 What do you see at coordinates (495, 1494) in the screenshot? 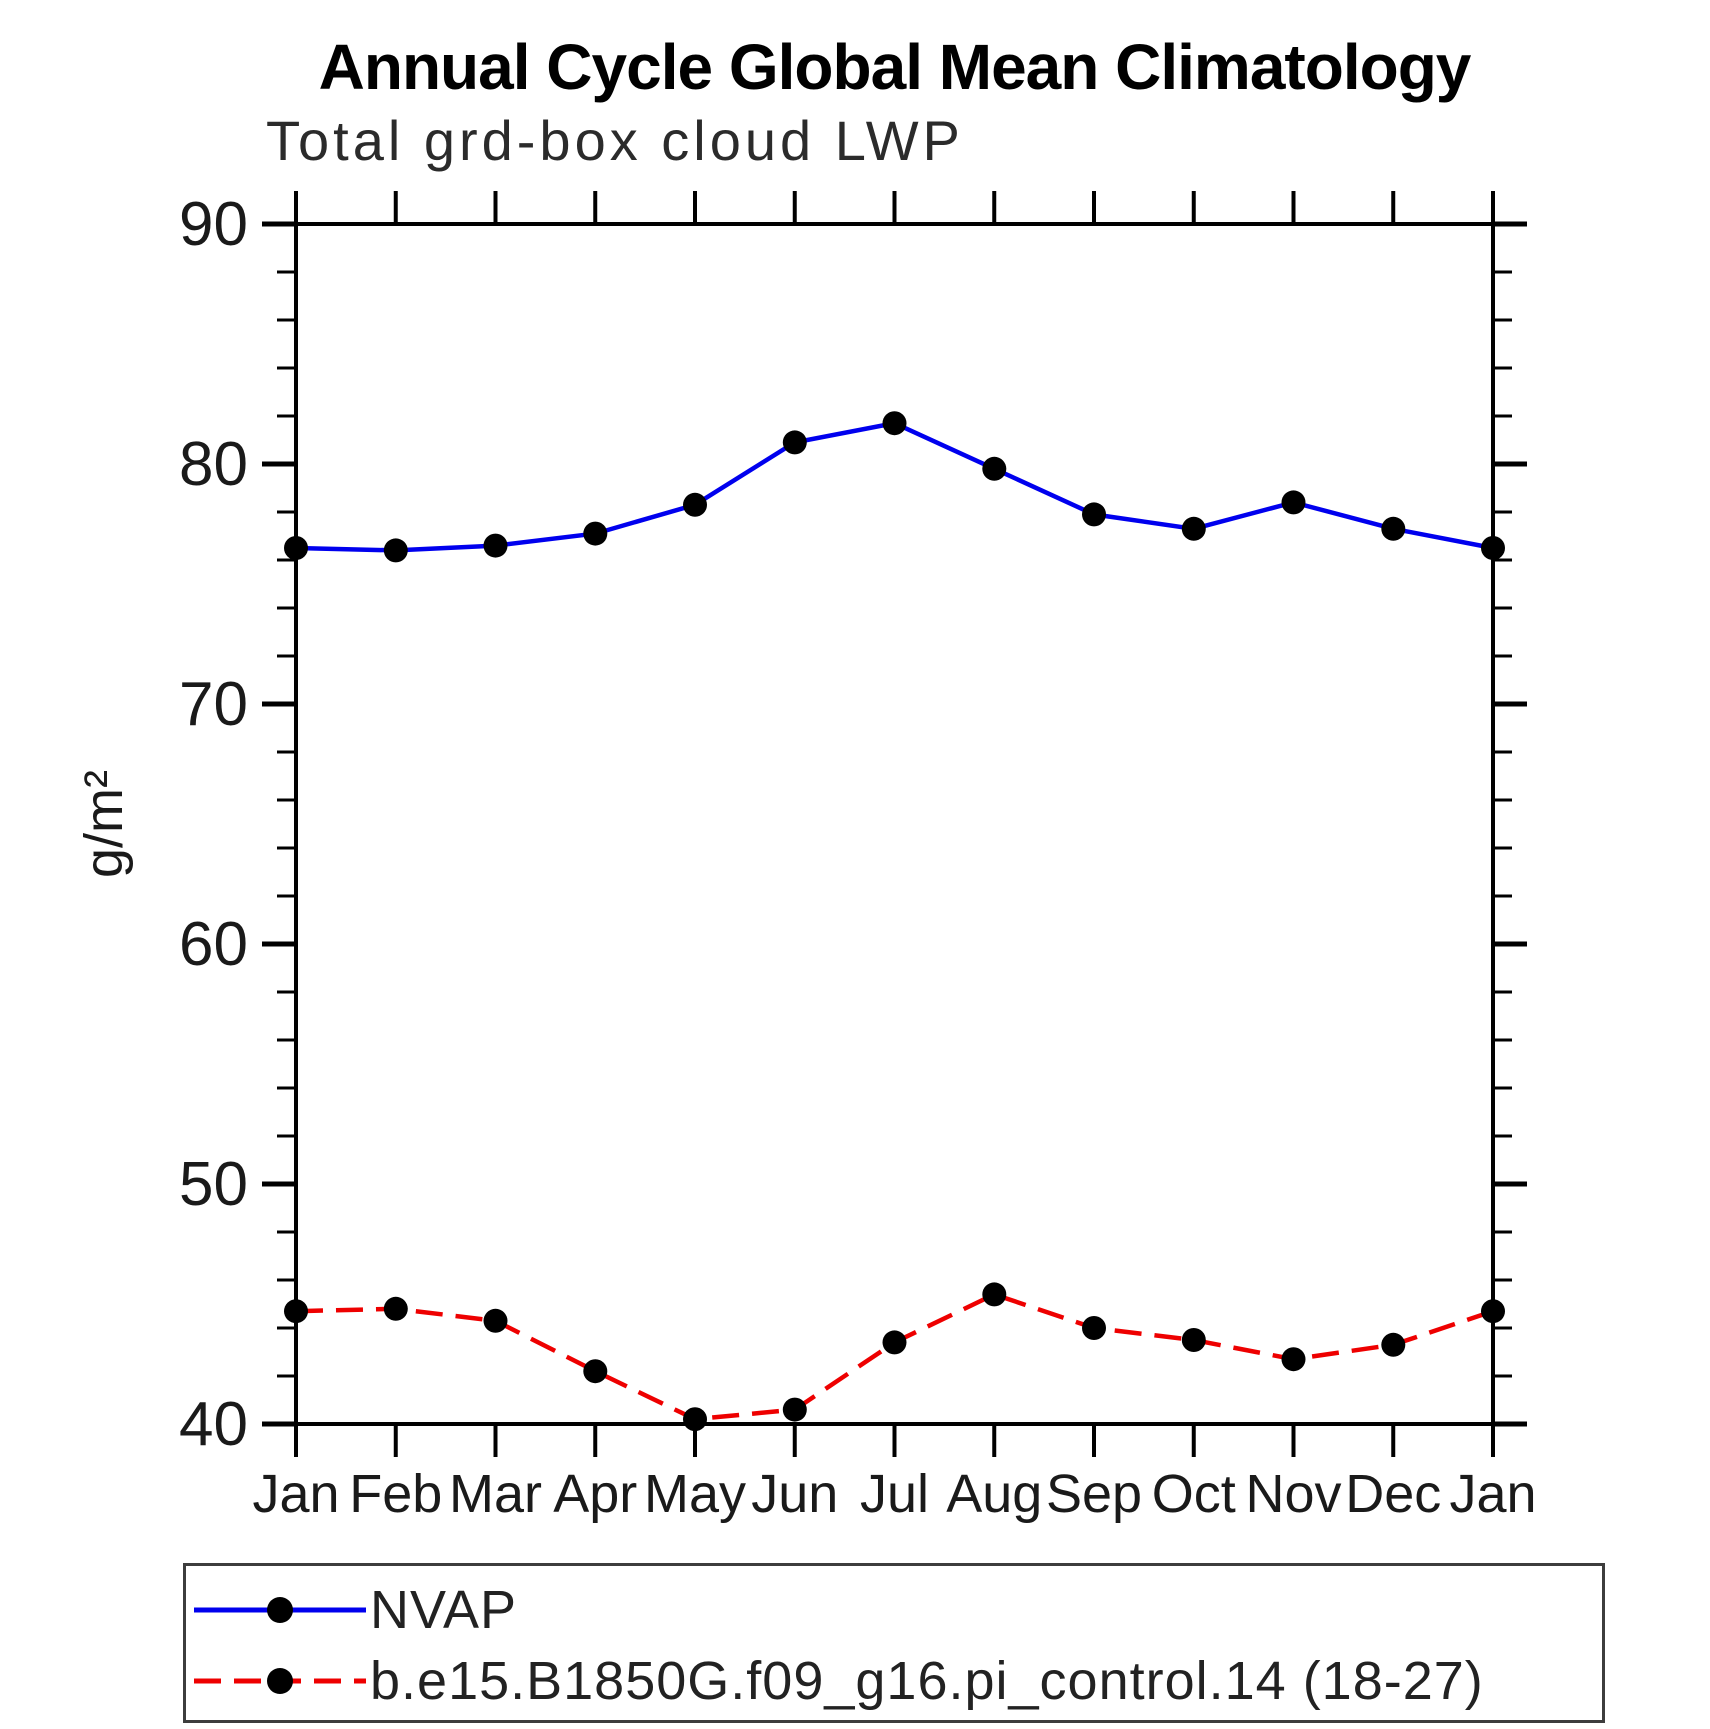
I see `x-tick-label: Mar` at bounding box center [495, 1494].